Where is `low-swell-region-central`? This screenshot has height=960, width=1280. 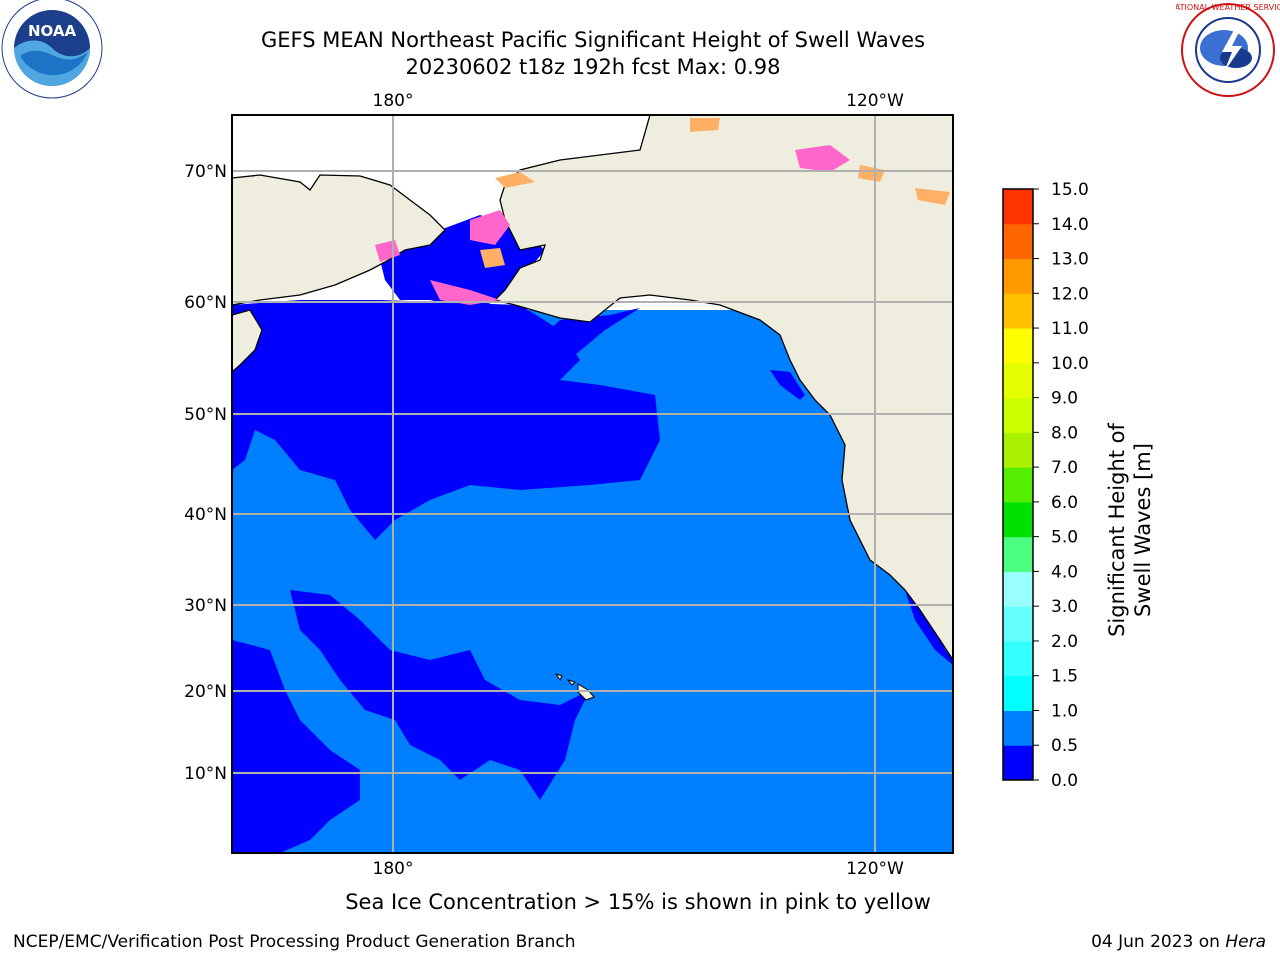
low-swell-region-central is located at coordinates (440, 695).